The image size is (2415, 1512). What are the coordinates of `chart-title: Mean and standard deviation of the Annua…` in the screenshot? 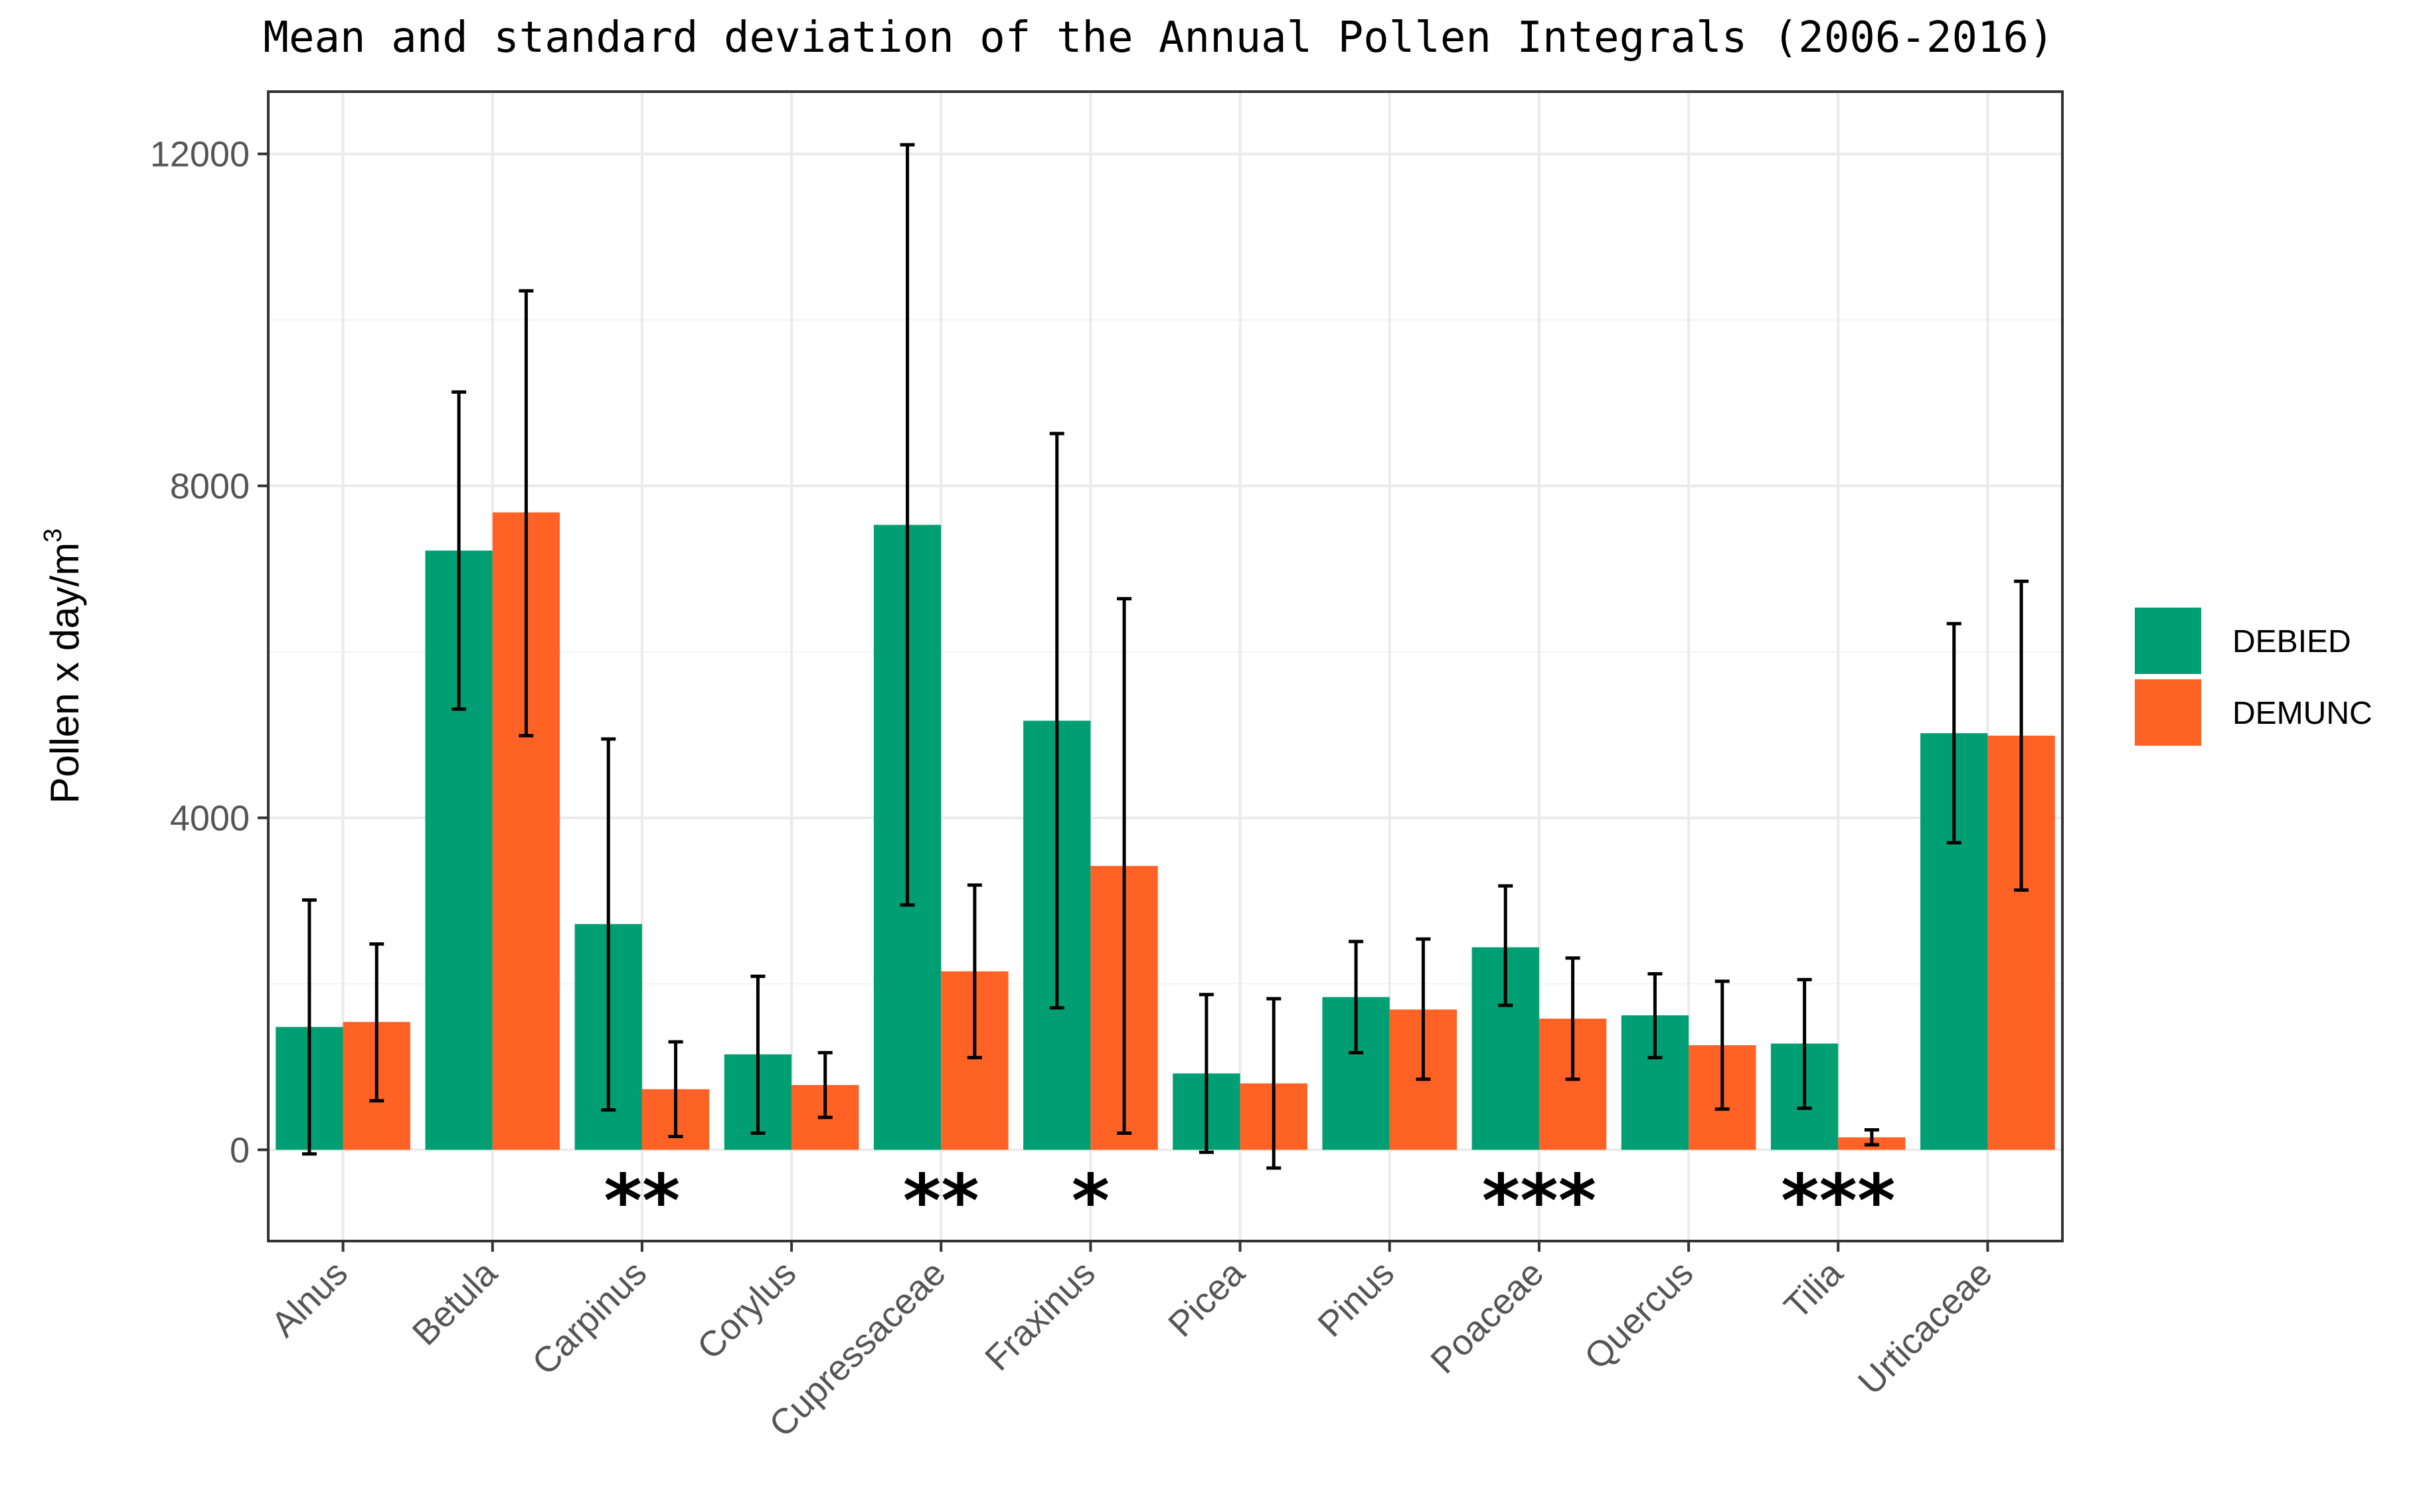 It's located at (1158, 37).